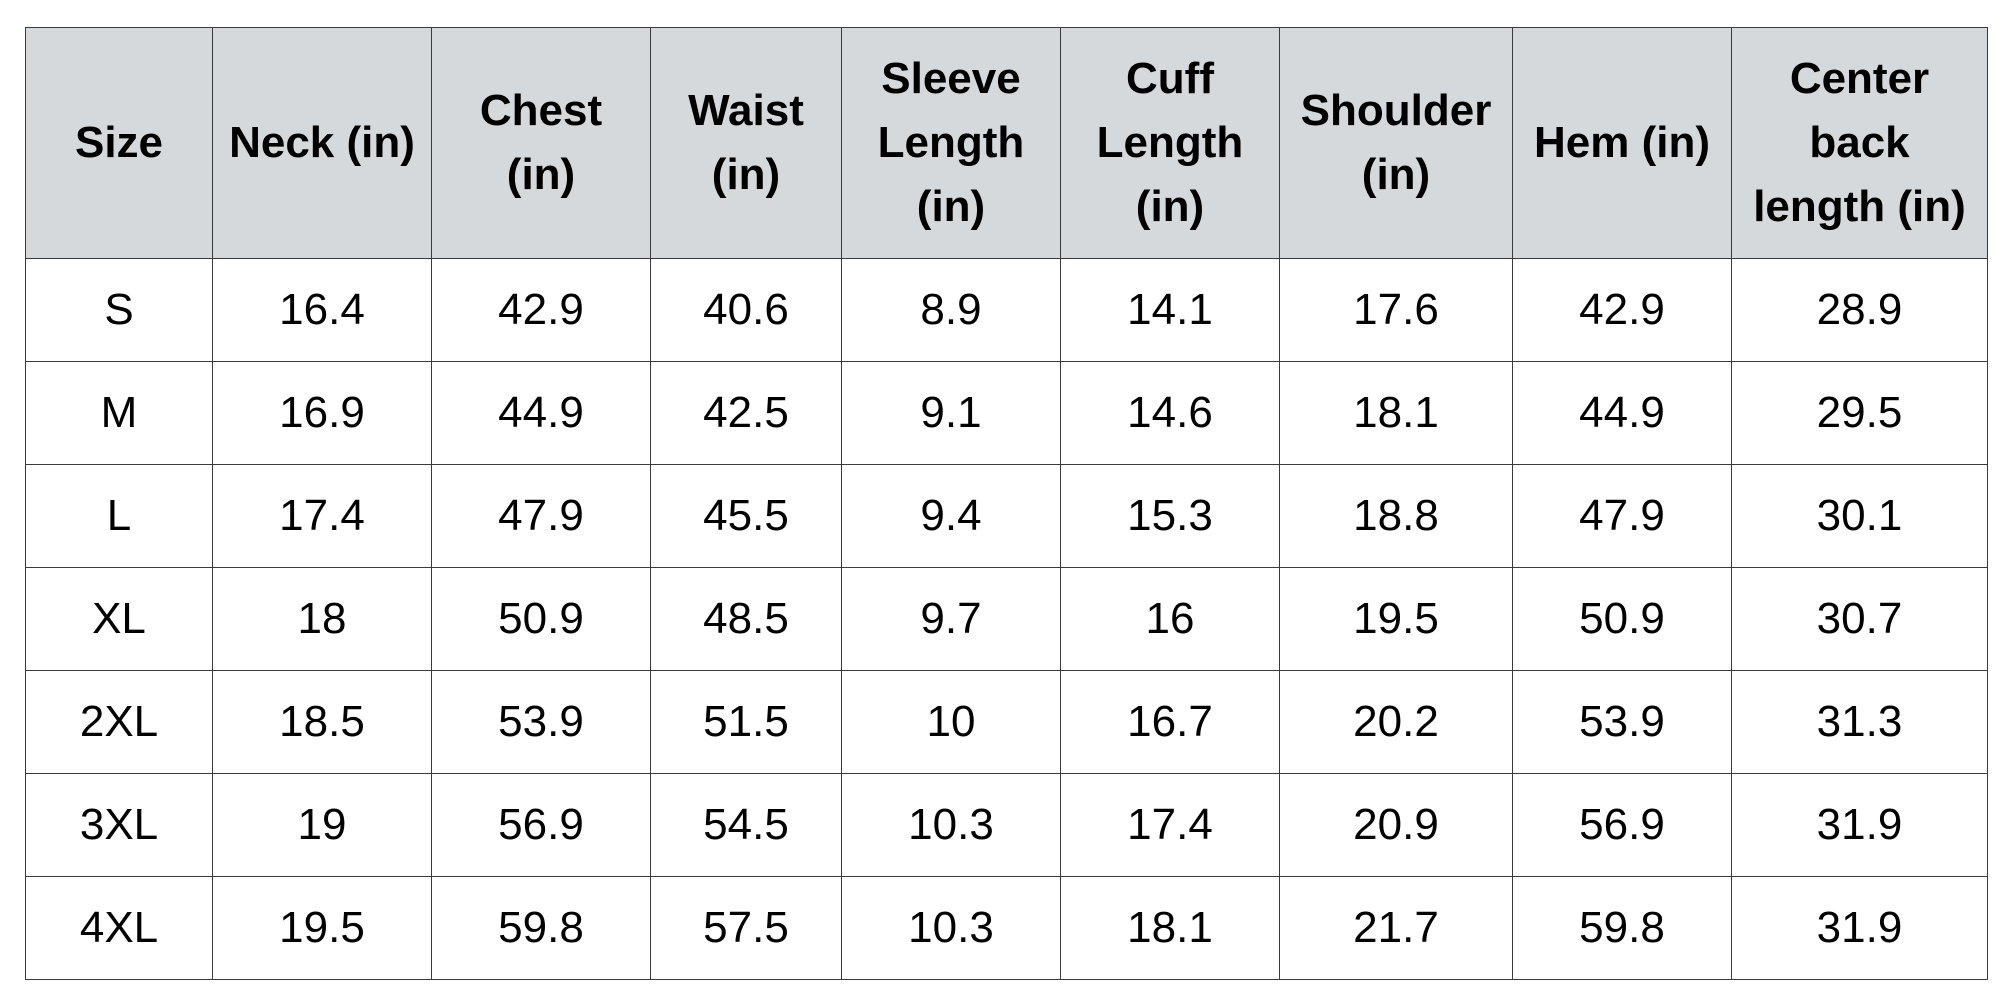 The width and height of the screenshot is (2000, 1000). I want to click on table-cell: 40.6, so click(746, 310).